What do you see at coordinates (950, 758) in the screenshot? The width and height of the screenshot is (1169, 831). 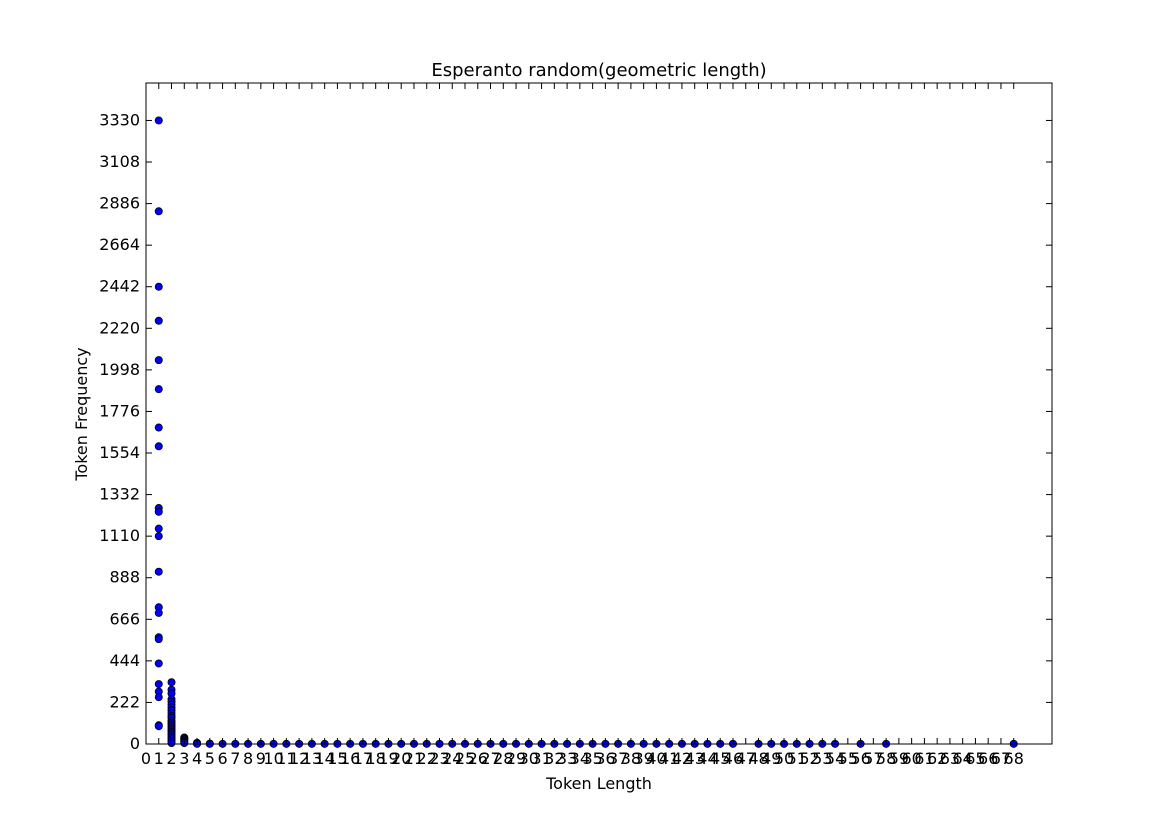 I see `x-tick-label: 63` at bounding box center [950, 758].